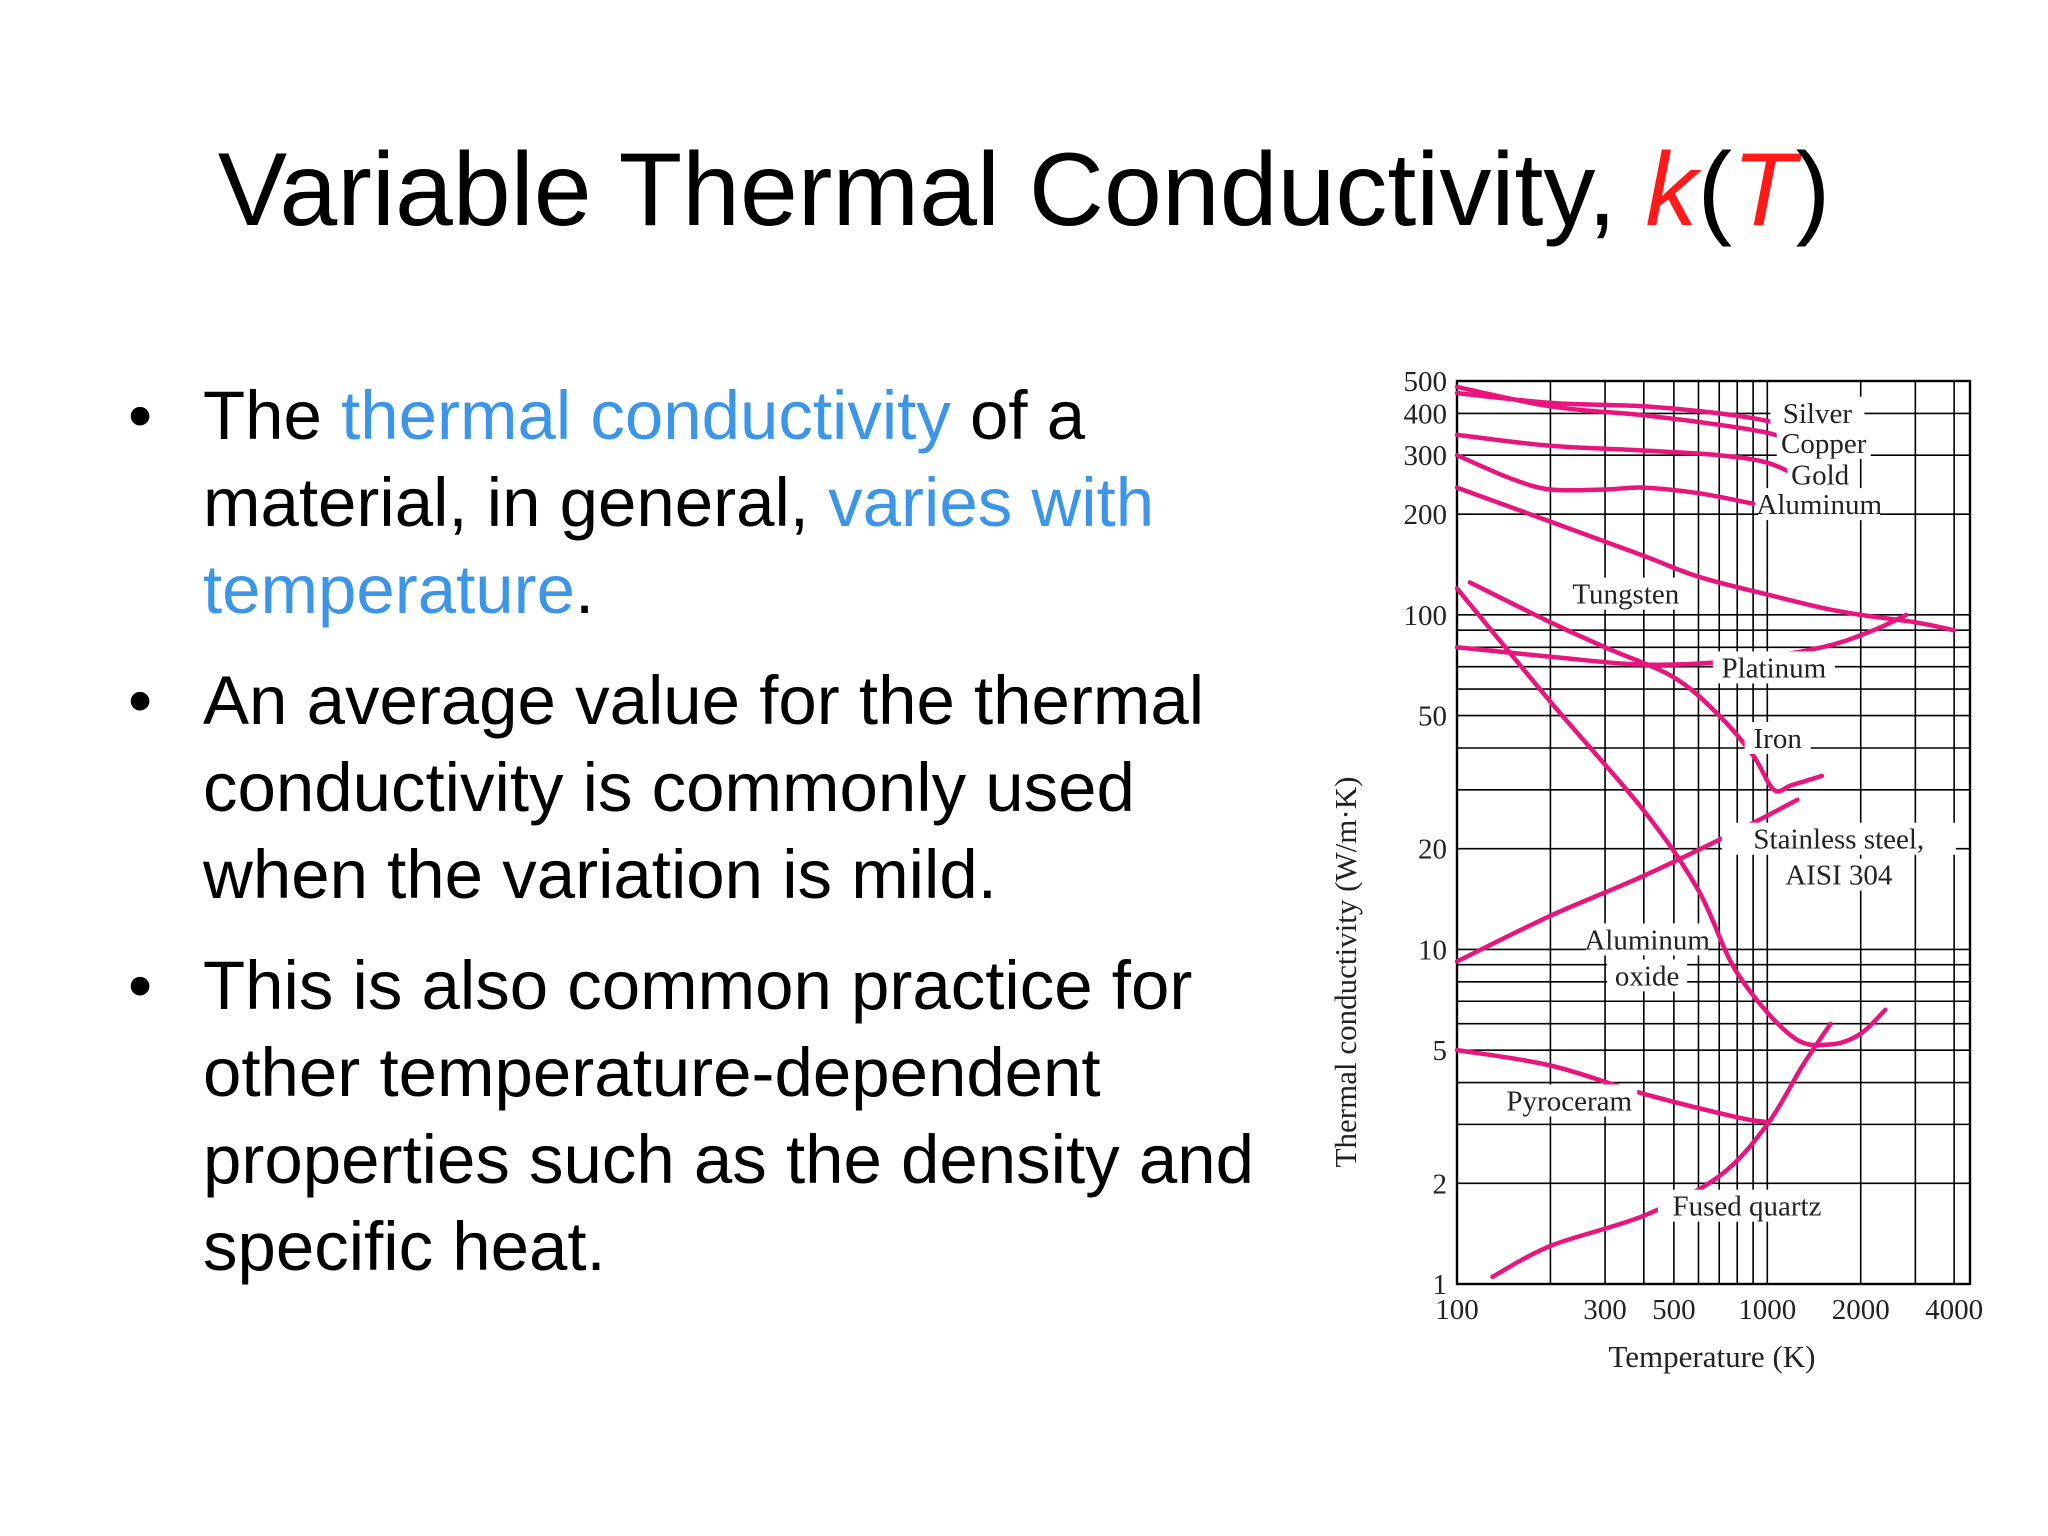 The image size is (2048, 1536). What do you see at coordinates (1605, 479) in the screenshot?
I see `series-line-aluminum` at bounding box center [1605, 479].